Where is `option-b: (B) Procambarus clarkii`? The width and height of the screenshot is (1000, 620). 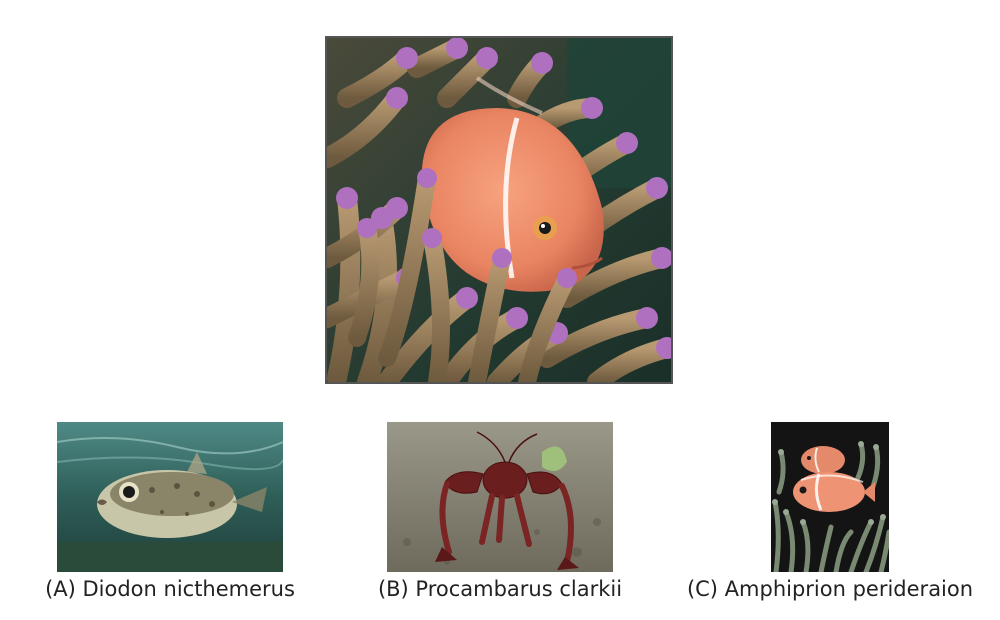
option-b: (B) Procambarus clarkii is located at coordinates (500, 512).